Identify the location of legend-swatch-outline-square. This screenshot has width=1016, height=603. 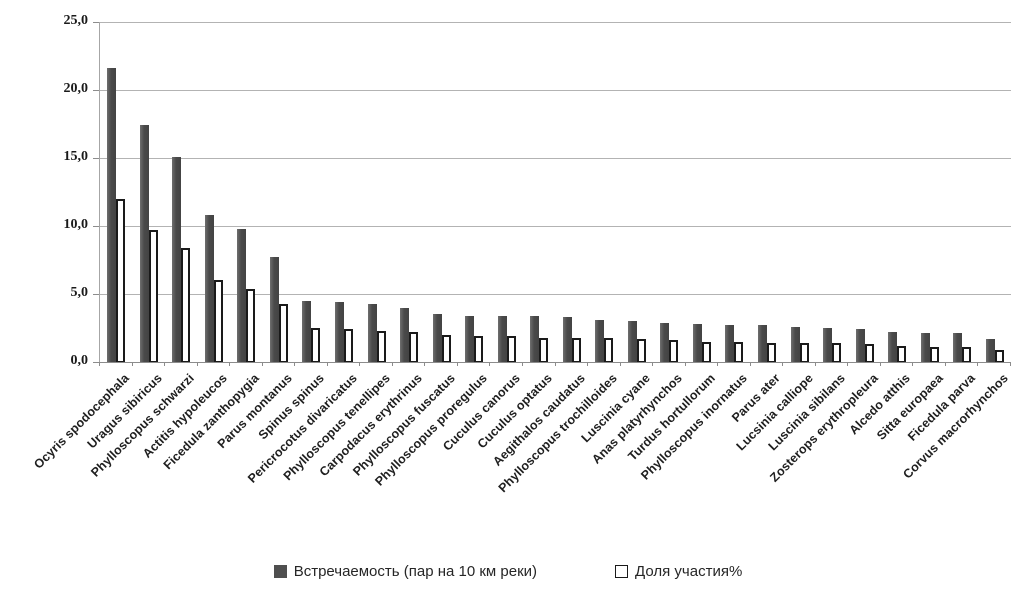
(622, 571).